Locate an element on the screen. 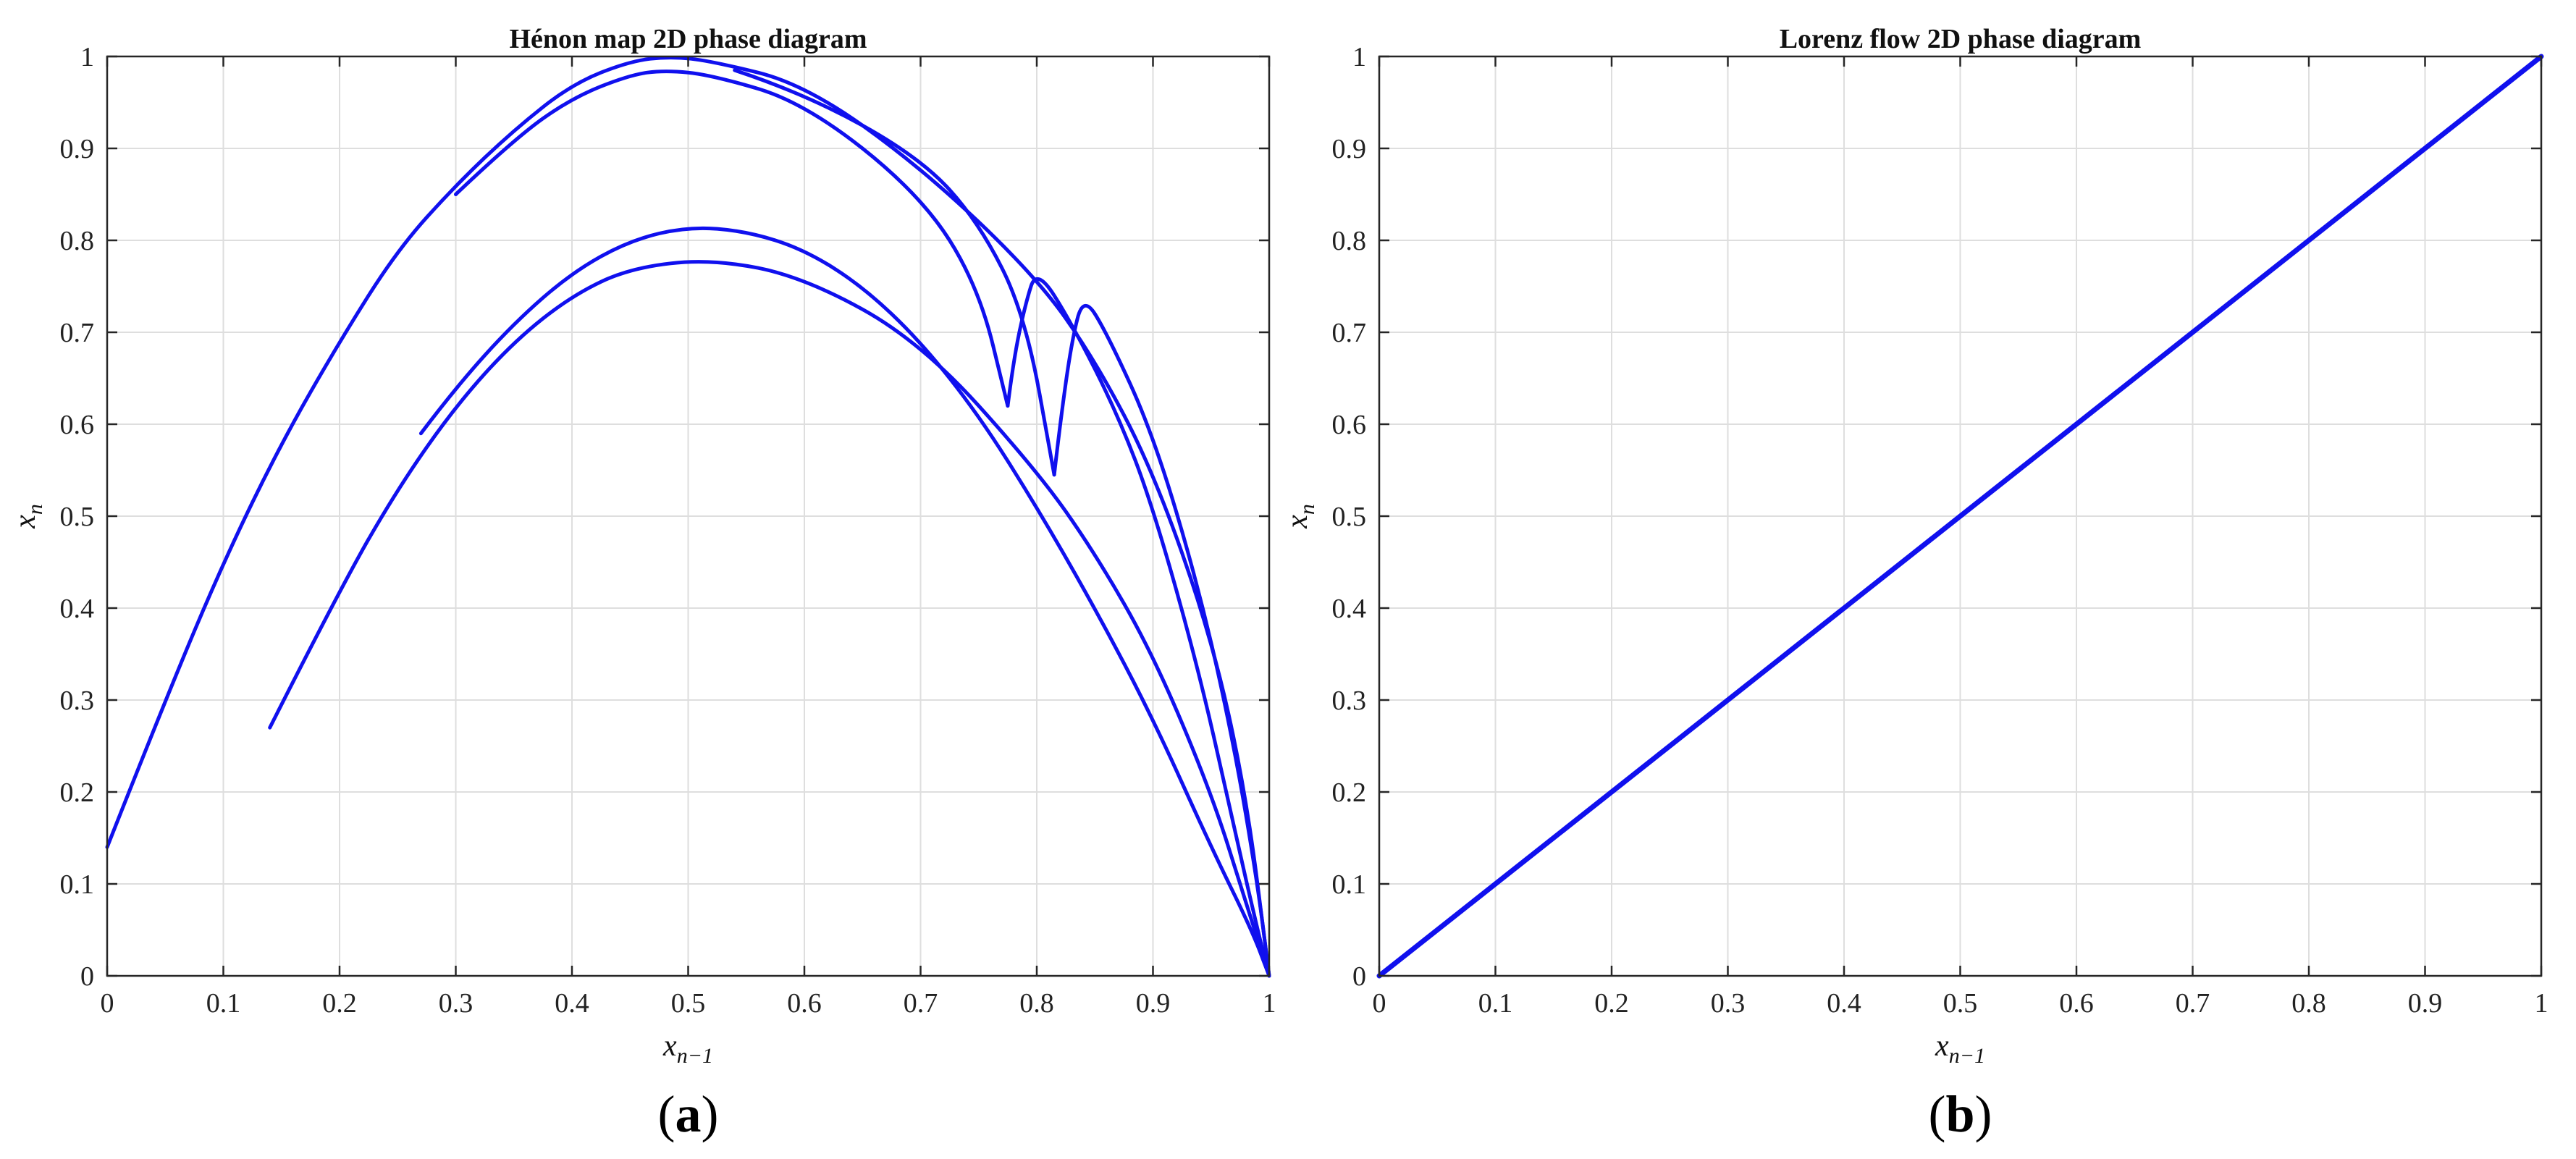  panel-label-letter: b is located at coordinates (1959, 1114).